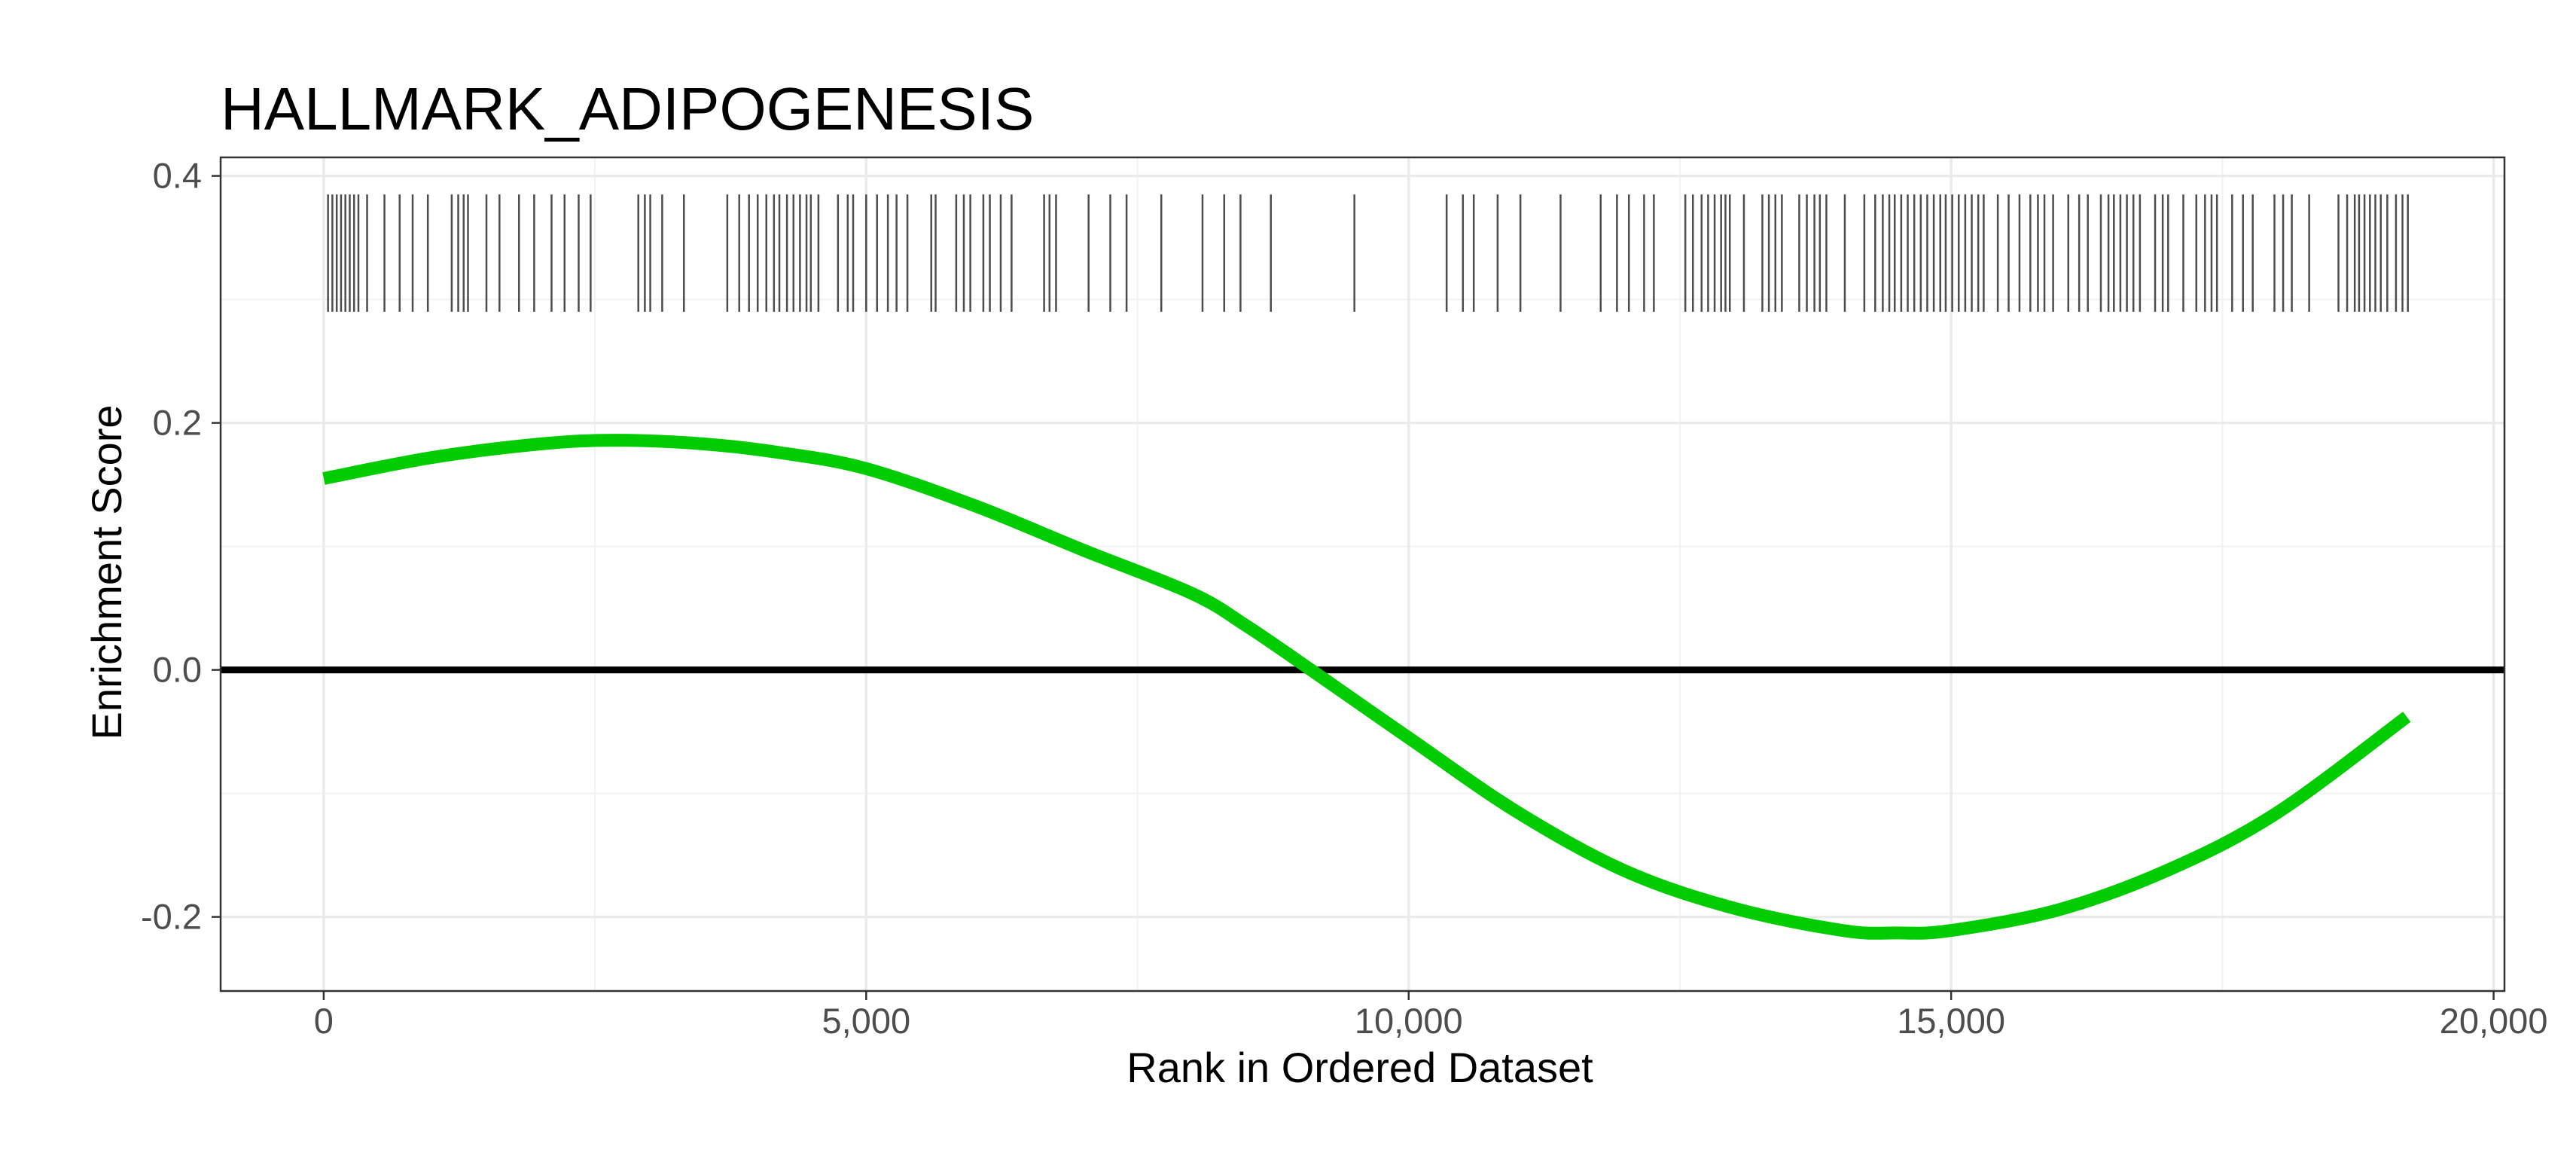 Image resolution: width=2576 pixels, height=1174 pixels. I want to click on x-tick-label: 0, so click(324, 1021).